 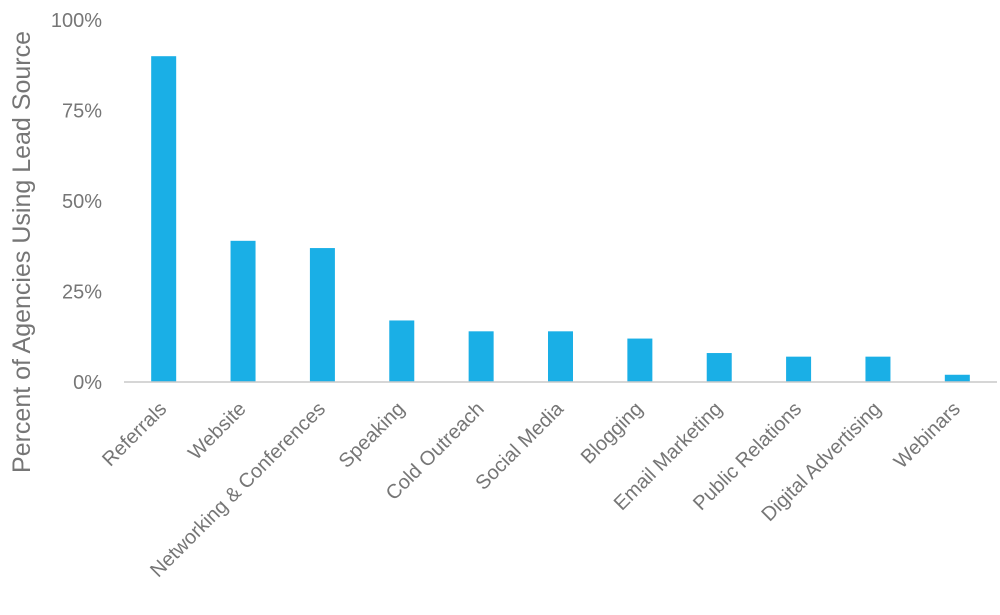 I want to click on y-axis-ticks: 0% 25% 50% 75% 100%, so click(x=76, y=202).